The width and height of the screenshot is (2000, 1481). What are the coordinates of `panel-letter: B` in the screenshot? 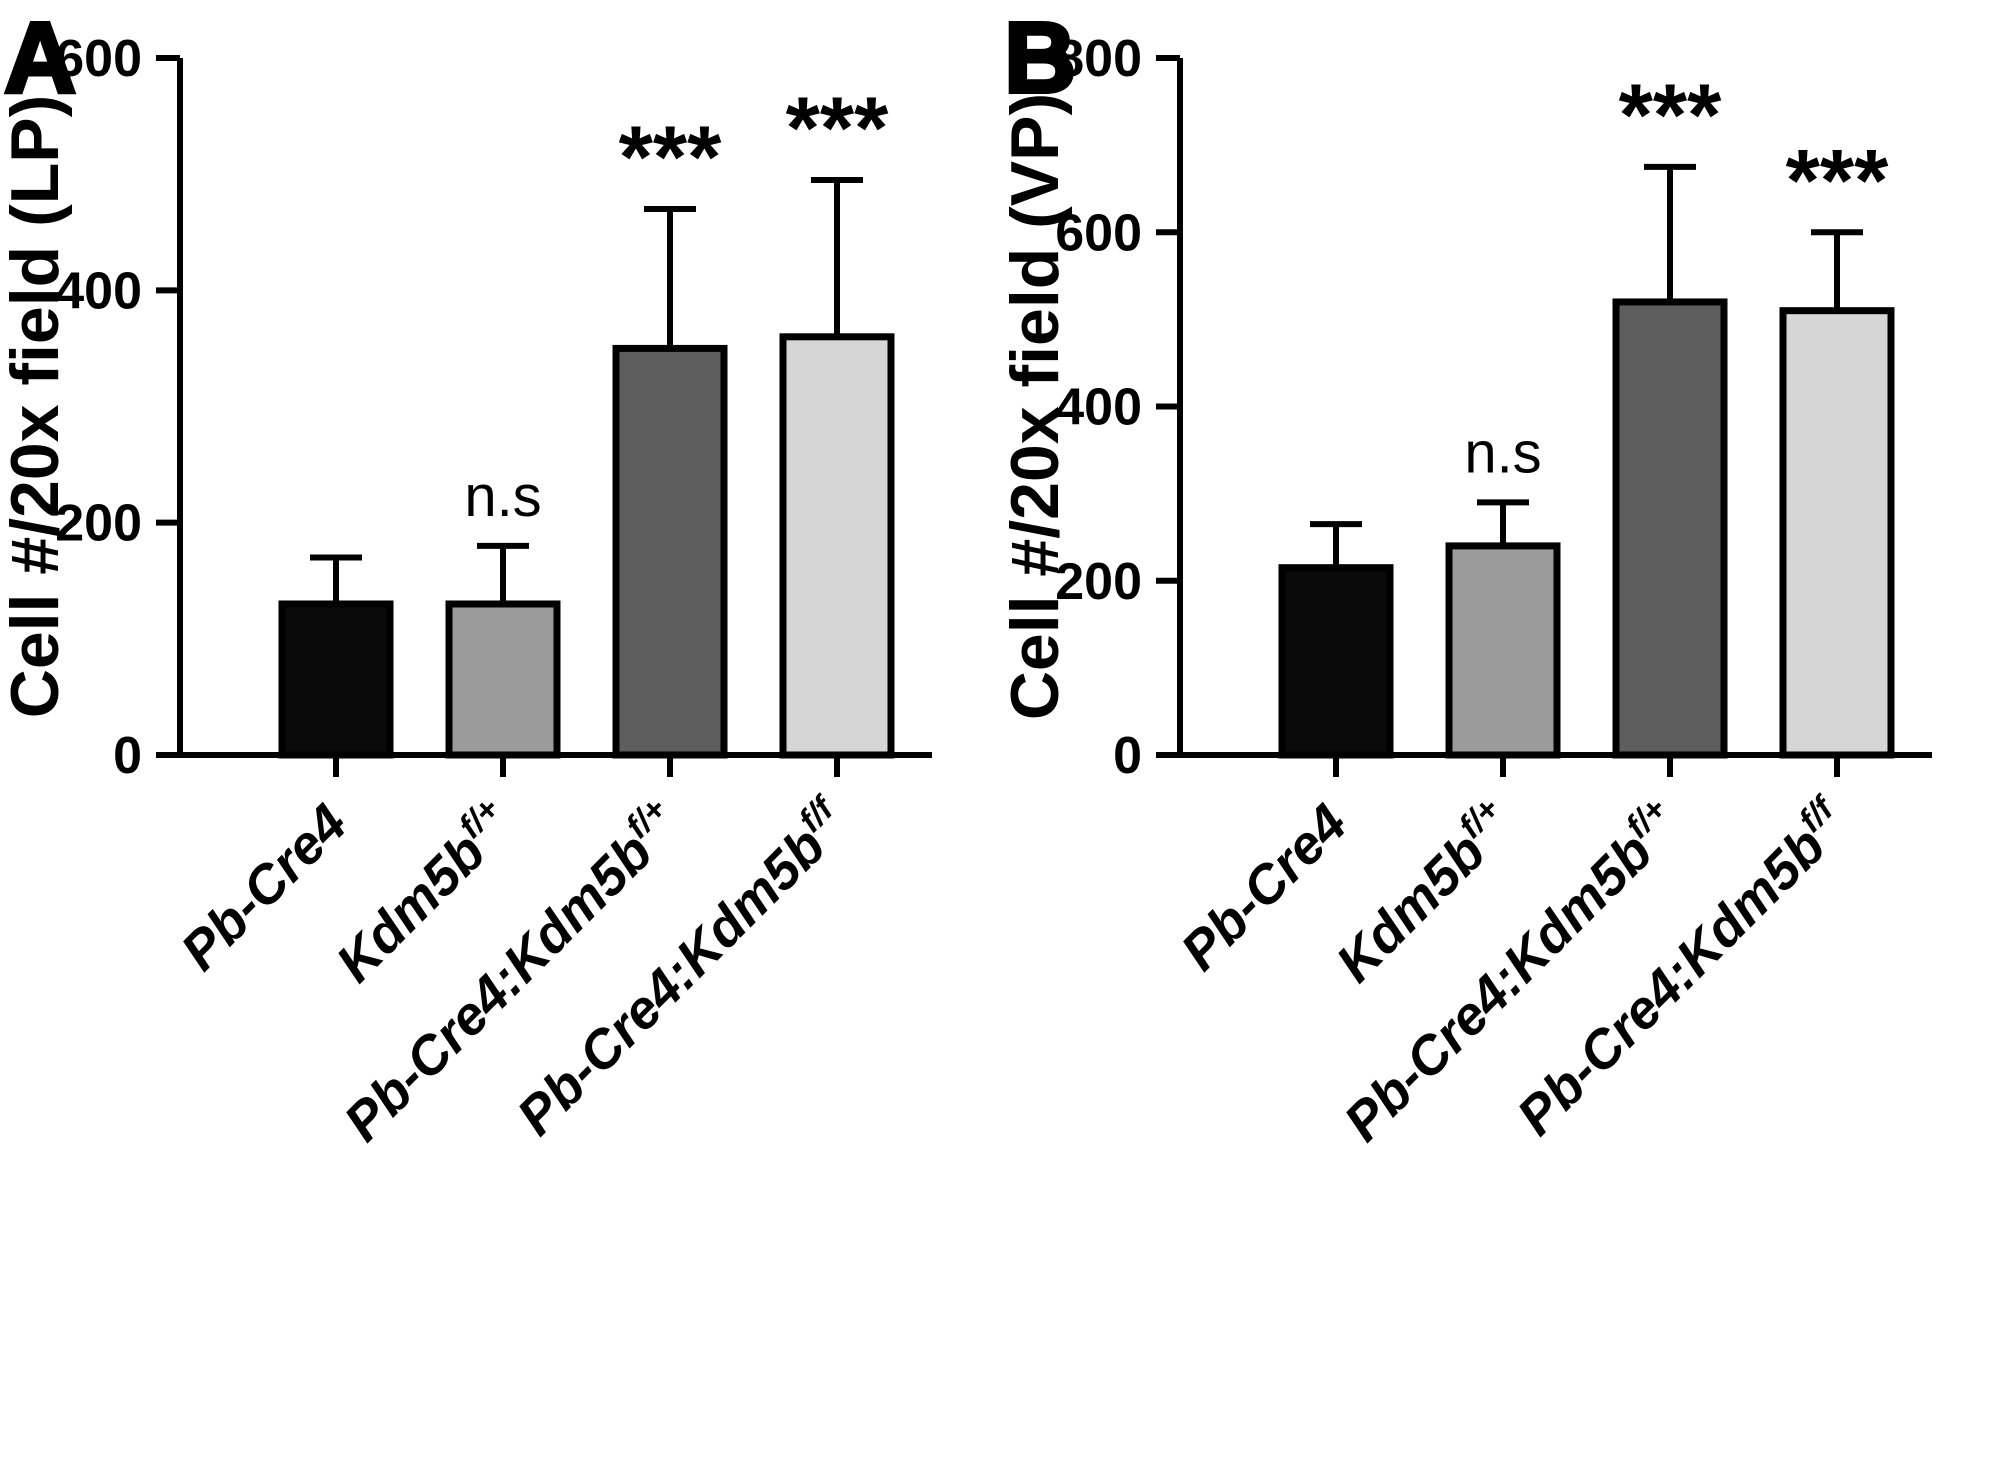 It's located at (1040, 58).